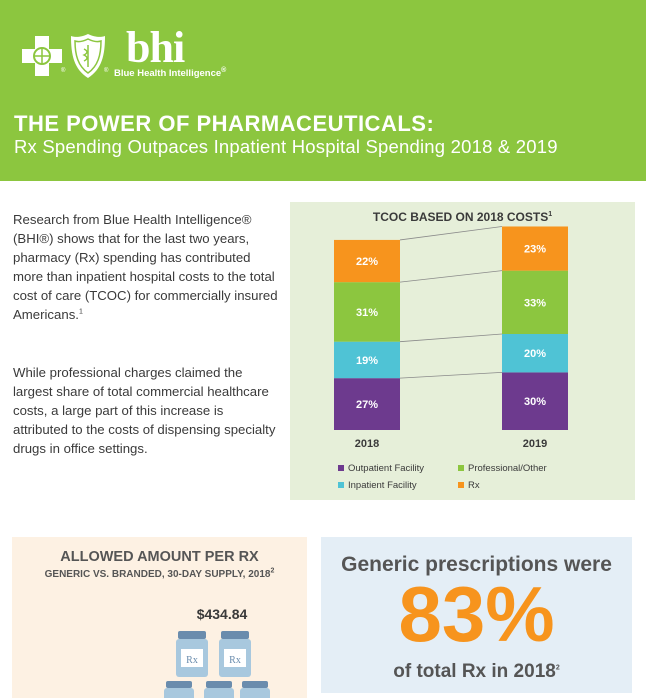  I want to click on generic-line-2: of total Rx in 20182, so click(476, 671).